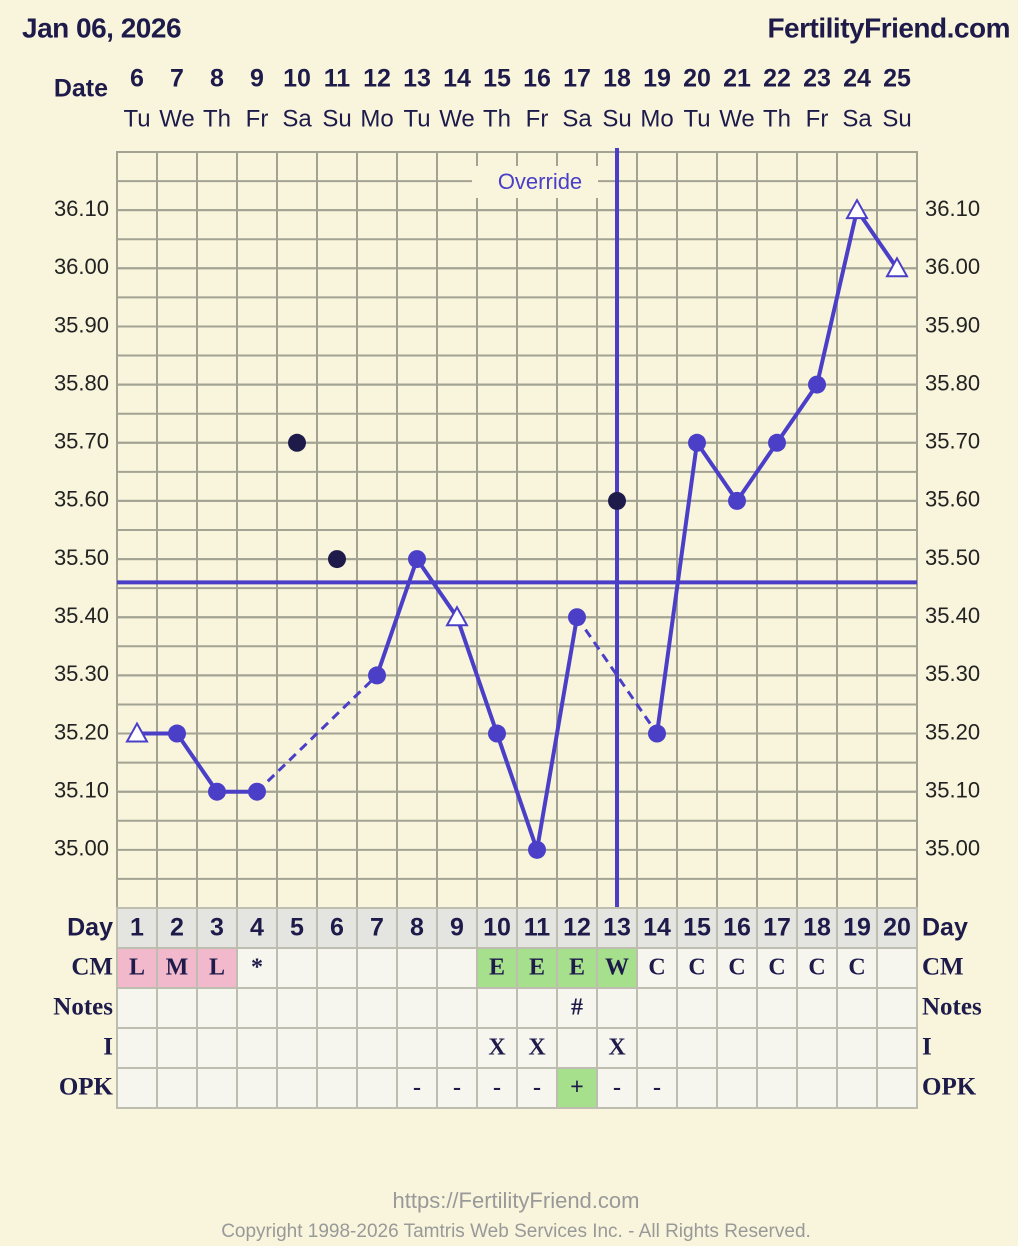 This screenshot has height=1246, width=1018. What do you see at coordinates (377, 928) in the screenshot?
I see `day-number: 7` at bounding box center [377, 928].